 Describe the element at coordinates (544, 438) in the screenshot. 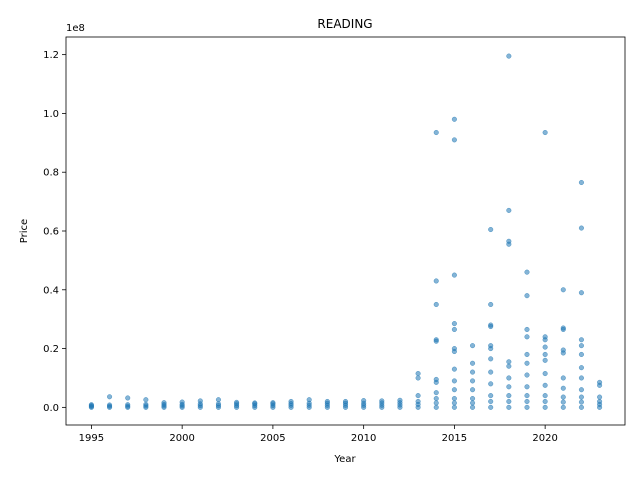

I see `x-tick-label: 2020` at that location.